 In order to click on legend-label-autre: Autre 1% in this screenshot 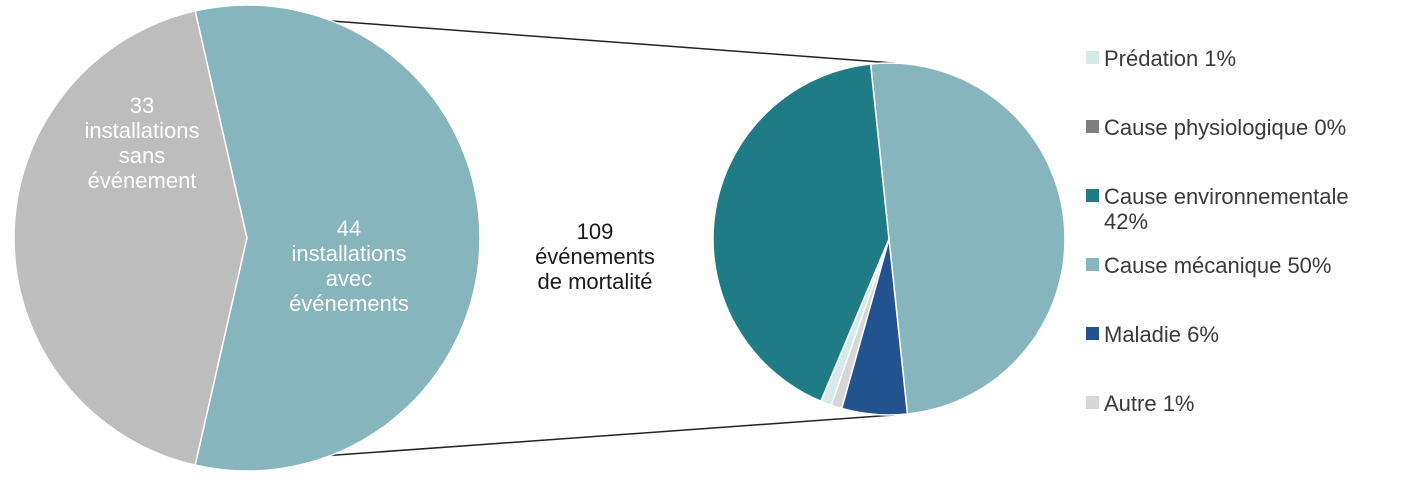, I will do `click(1149, 403)`.